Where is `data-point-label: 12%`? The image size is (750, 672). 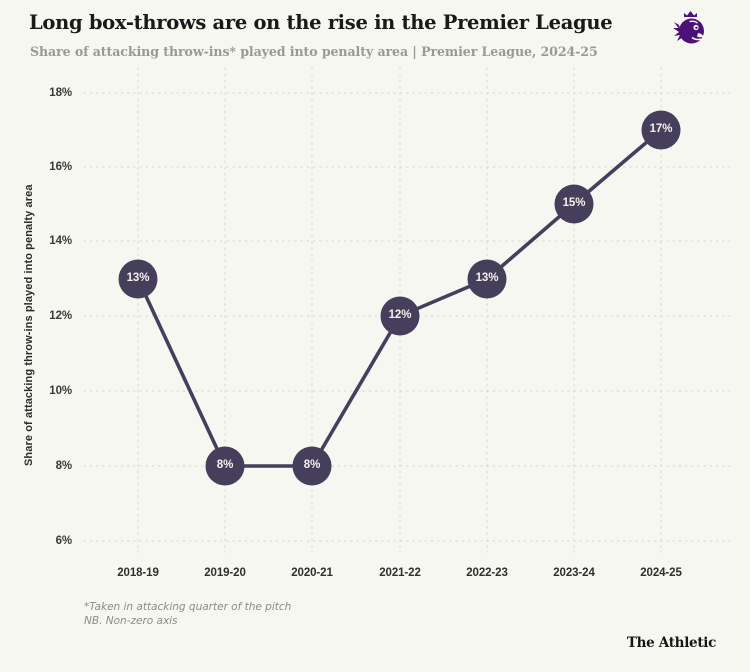 data-point-label: 12% is located at coordinates (400, 315).